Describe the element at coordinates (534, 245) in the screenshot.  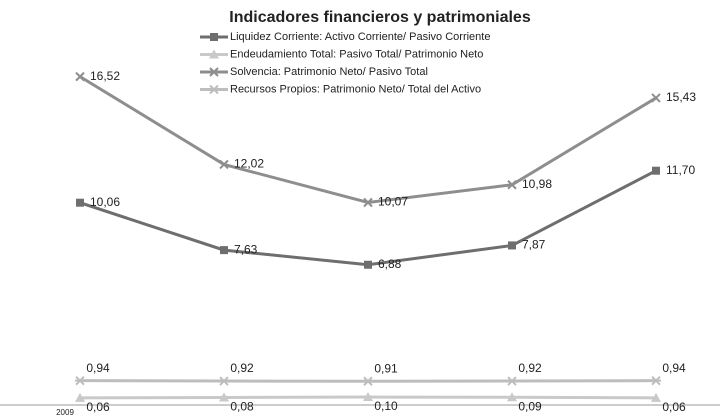
I see `data-label: 7,87` at that location.